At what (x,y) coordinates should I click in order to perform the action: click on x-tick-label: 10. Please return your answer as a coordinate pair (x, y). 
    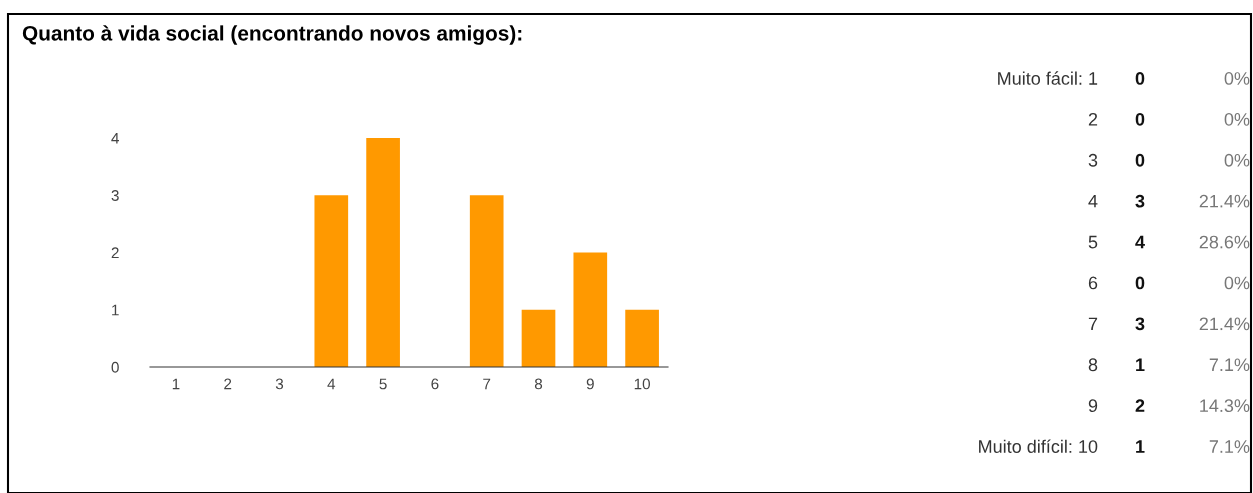
    Looking at the image, I should click on (642, 384).